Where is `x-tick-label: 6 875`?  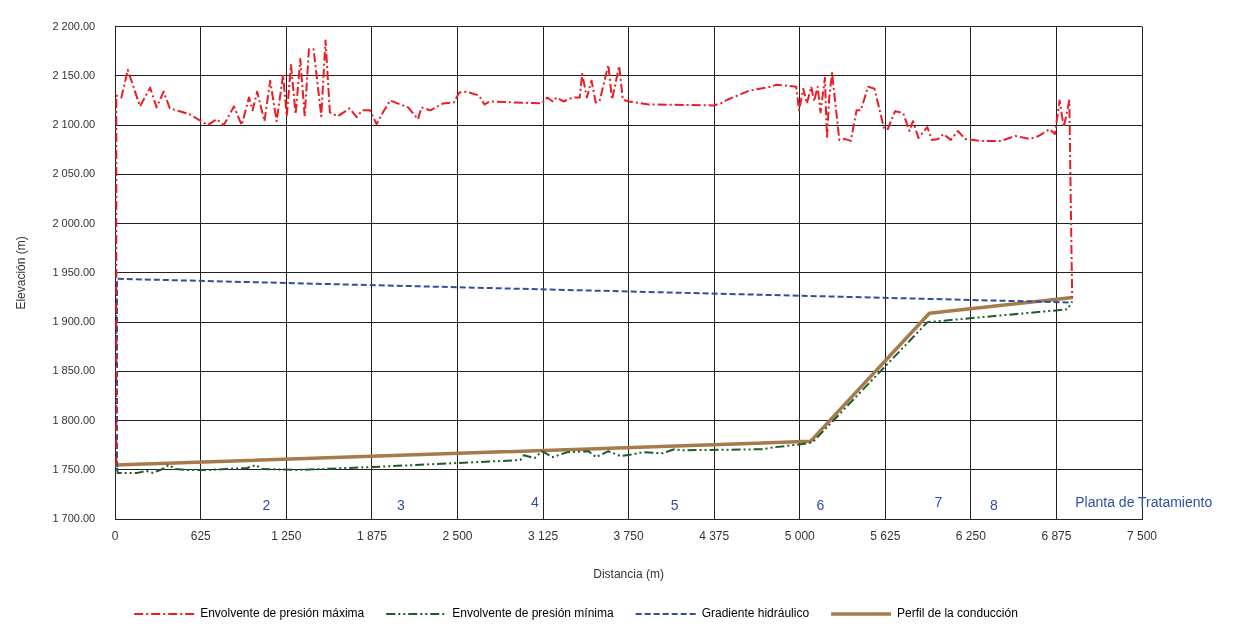 x-tick-label: 6 875 is located at coordinates (1056, 535).